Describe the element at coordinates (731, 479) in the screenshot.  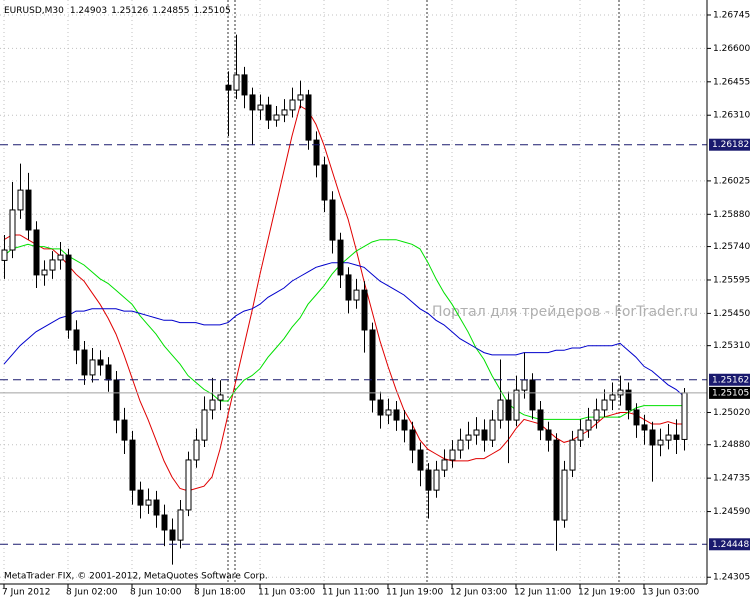
I see `y-tick-label: 1.24735` at that location.